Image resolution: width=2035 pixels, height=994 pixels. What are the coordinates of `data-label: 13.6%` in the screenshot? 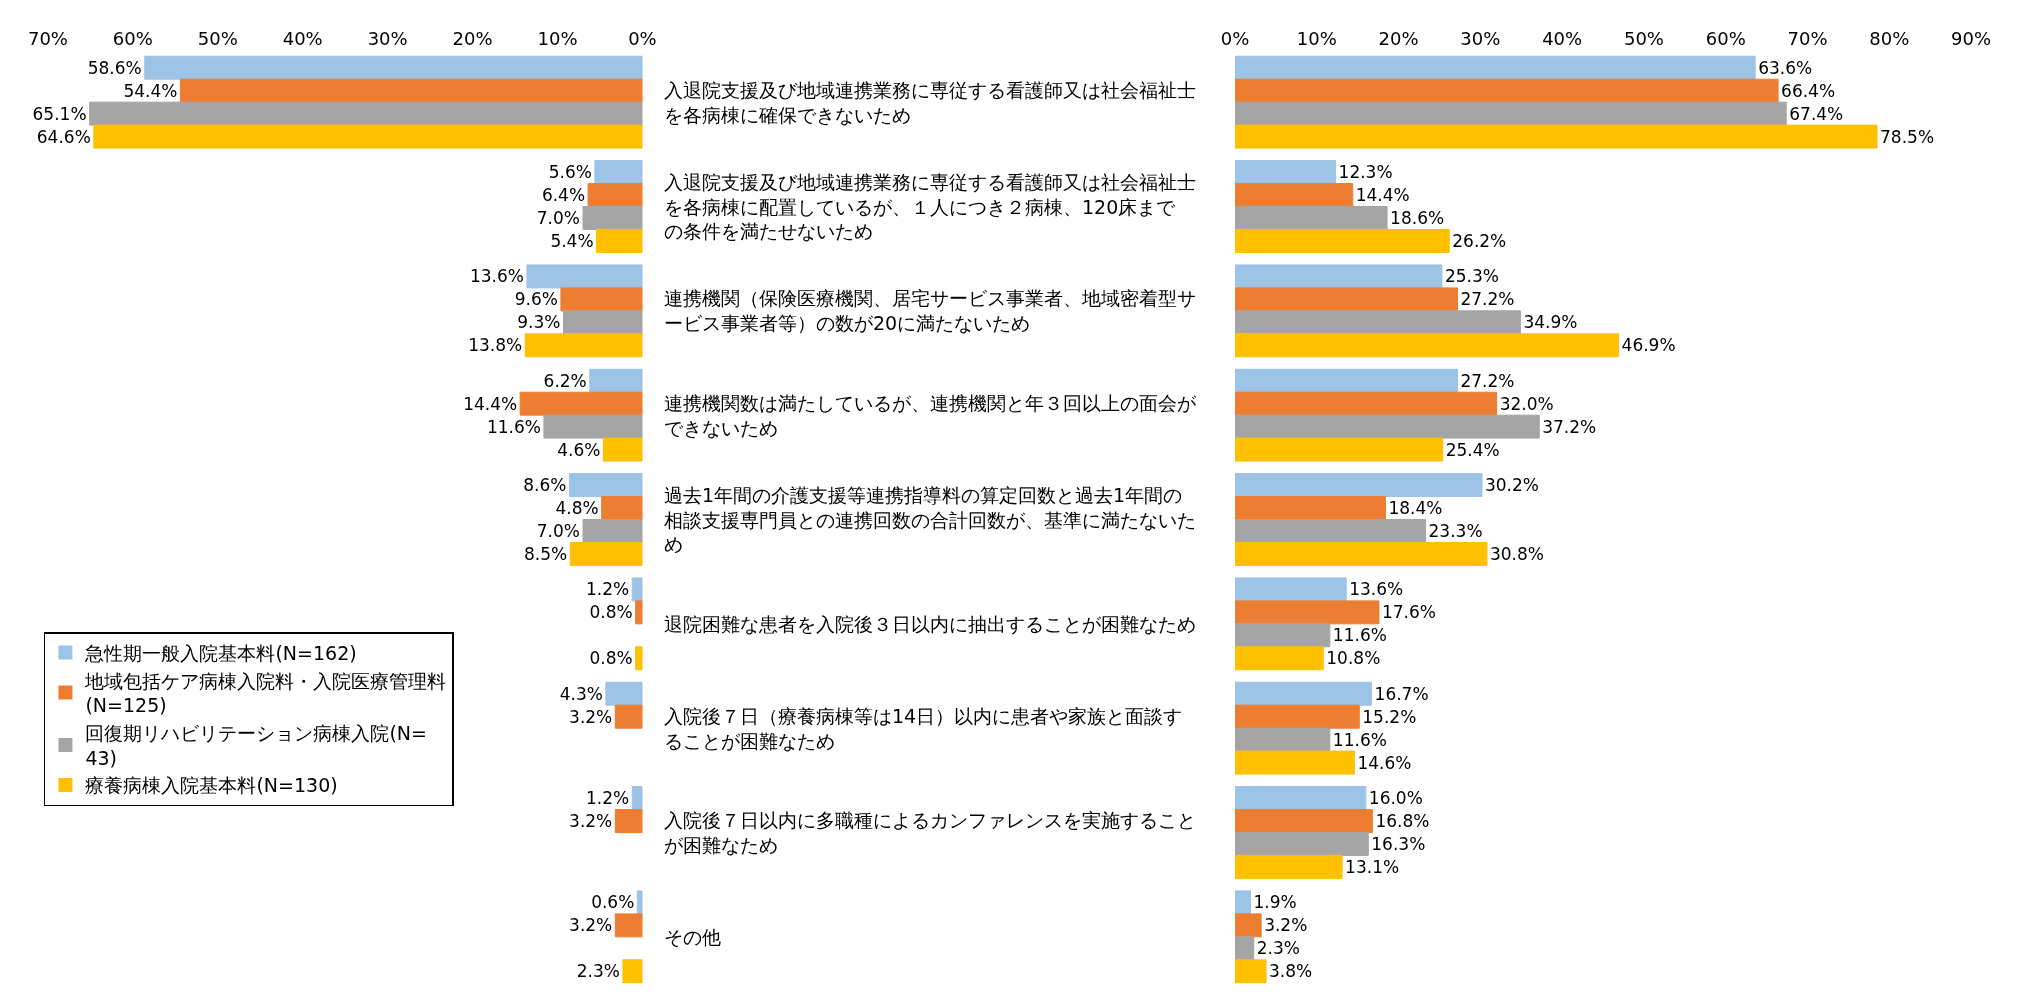 It's located at (496, 276).